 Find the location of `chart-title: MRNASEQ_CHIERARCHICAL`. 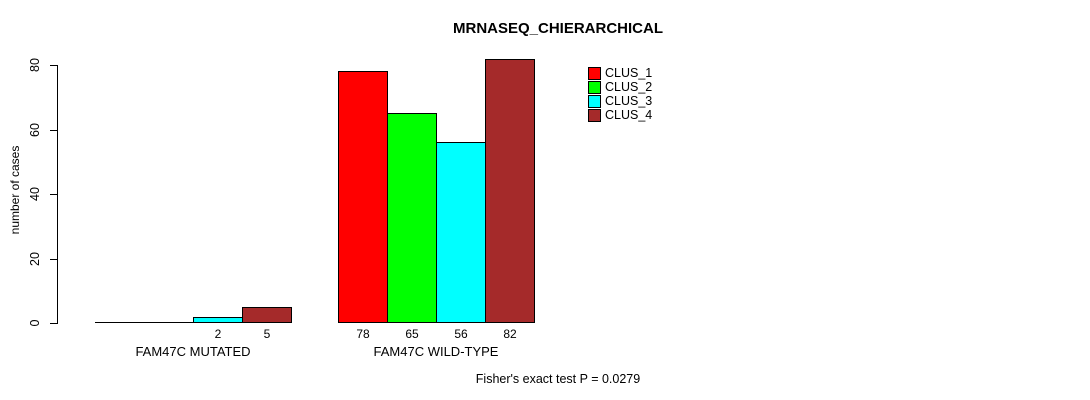

chart-title: MRNASEQ_CHIERARCHICAL is located at coordinates (558, 28).